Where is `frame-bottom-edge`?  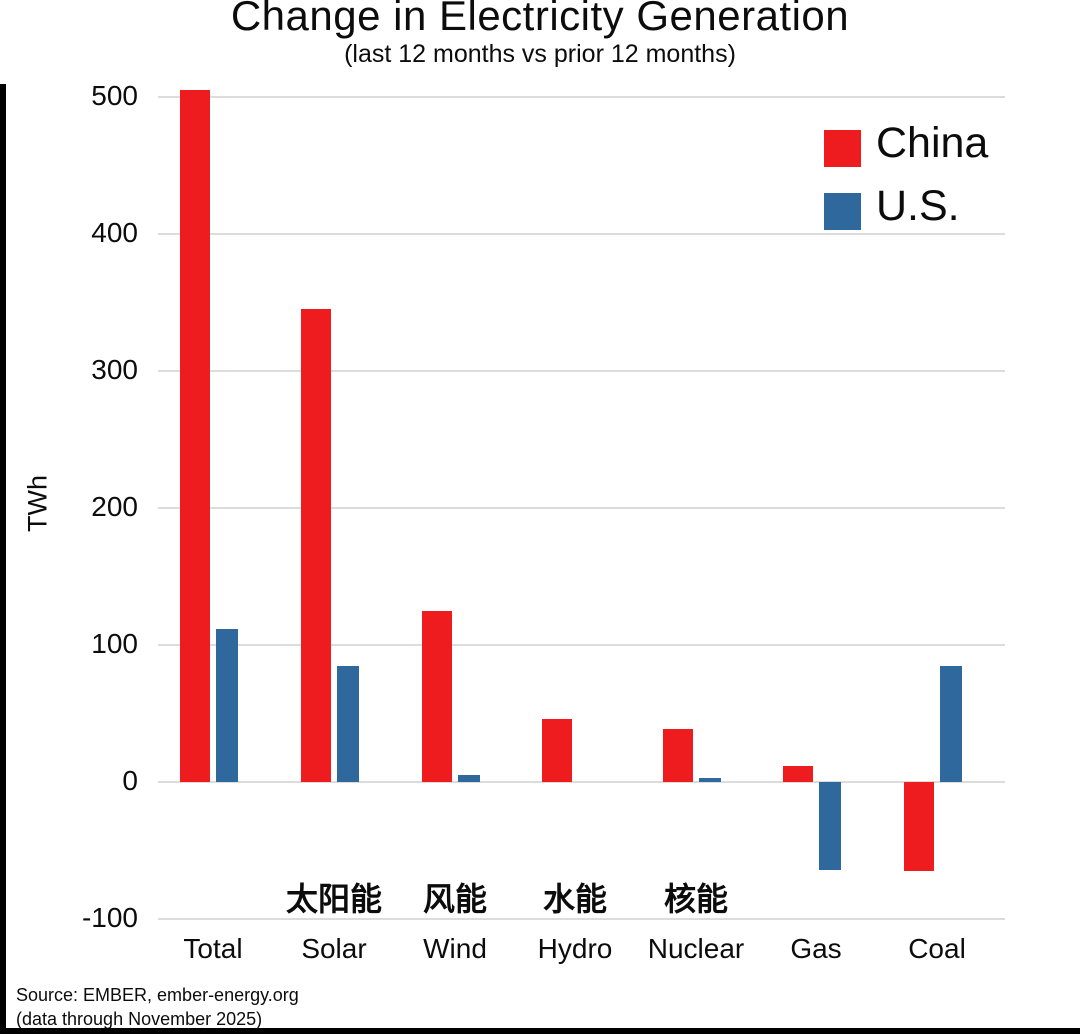
frame-bottom-edge is located at coordinates (540, 1031).